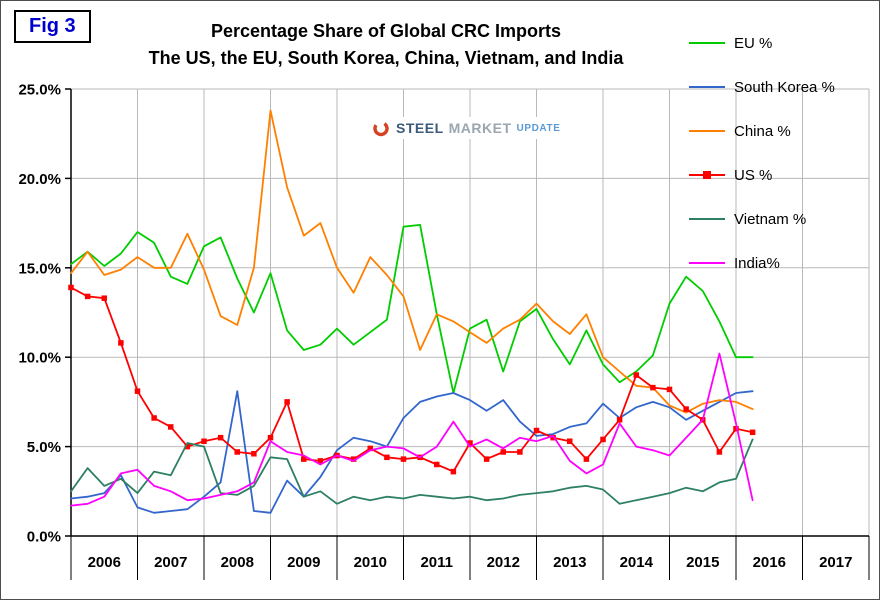 The width and height of the screenshot is (880, 600). I want to click on legend-label: South Korea %, so click(784, 87).